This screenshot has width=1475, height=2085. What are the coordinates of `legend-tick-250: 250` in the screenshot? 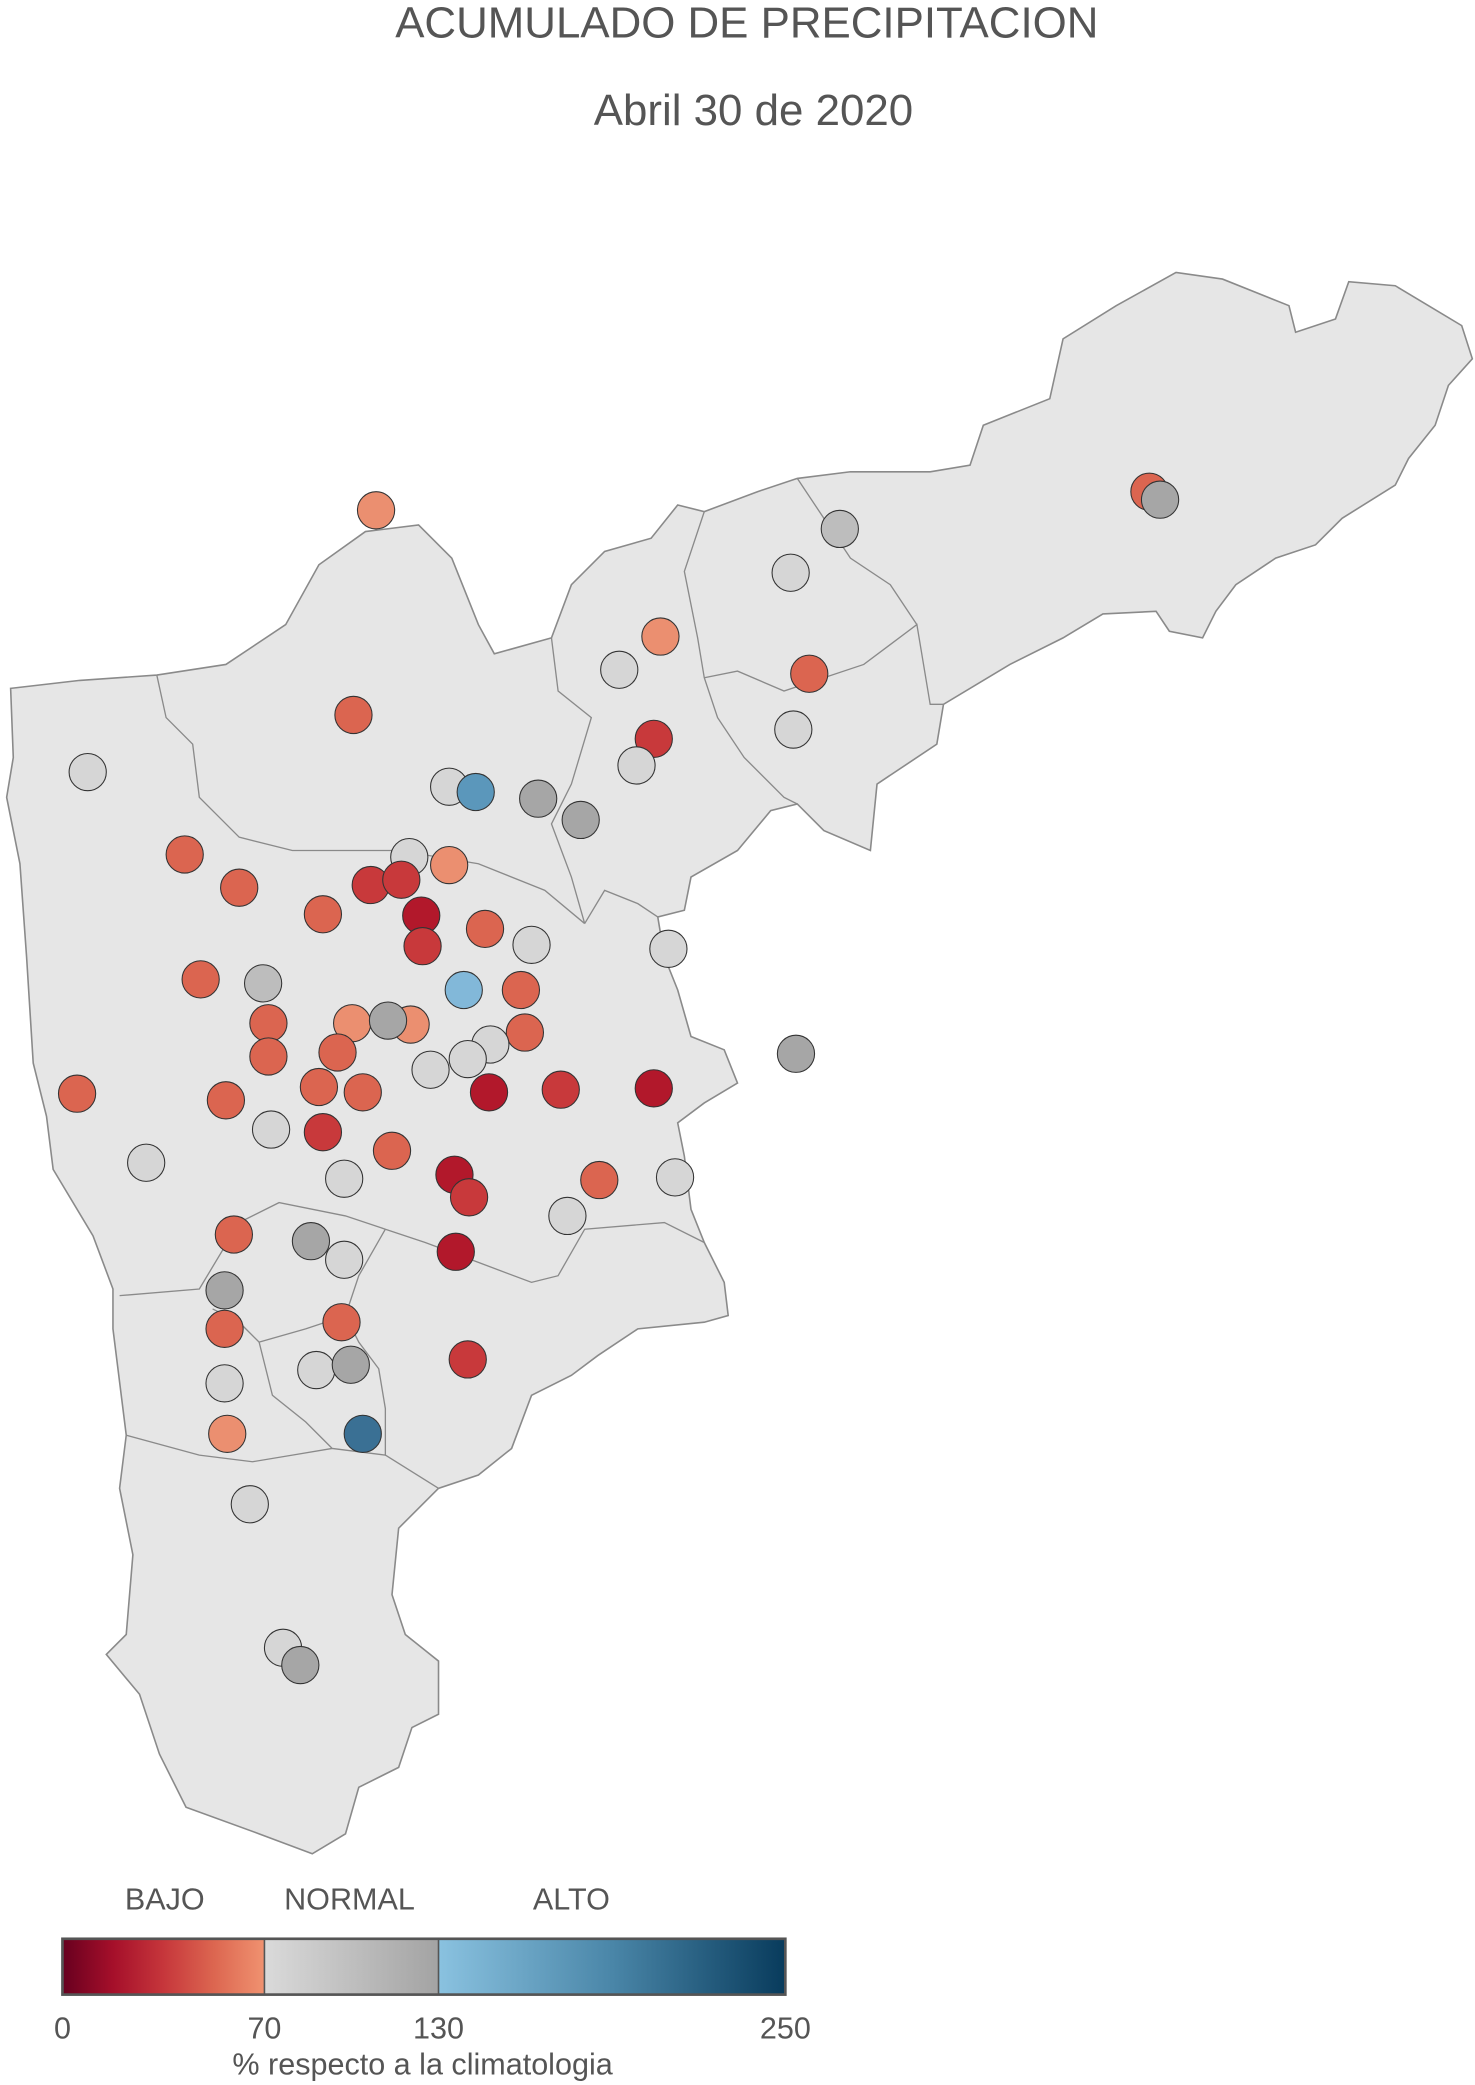 It's located at (785, 2028).